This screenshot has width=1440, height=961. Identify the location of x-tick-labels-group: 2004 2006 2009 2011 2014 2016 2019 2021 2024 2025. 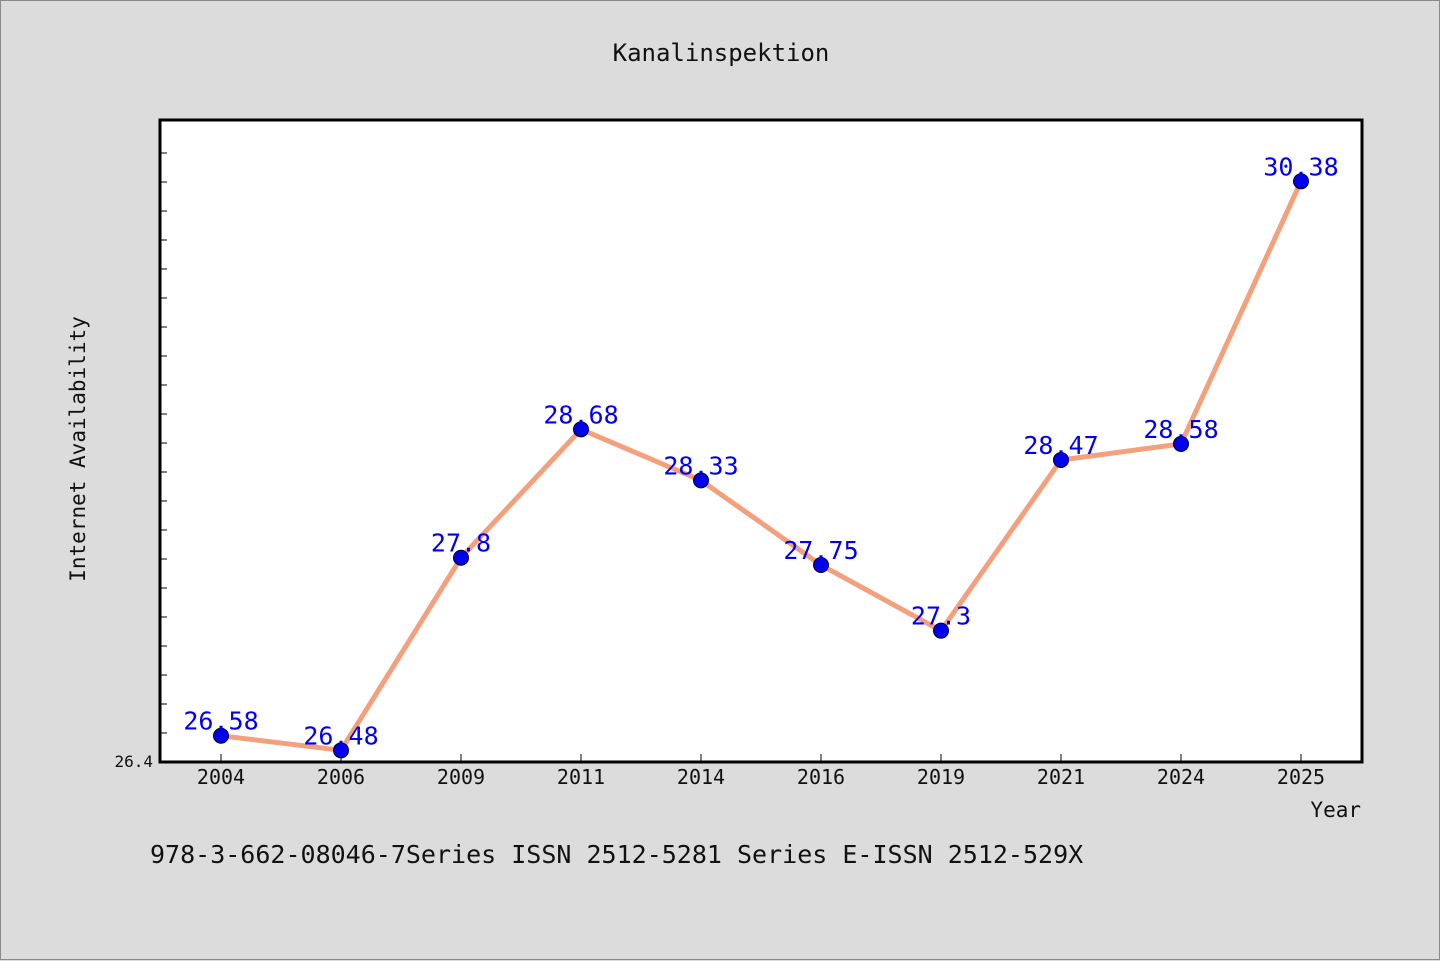
(761, 777).